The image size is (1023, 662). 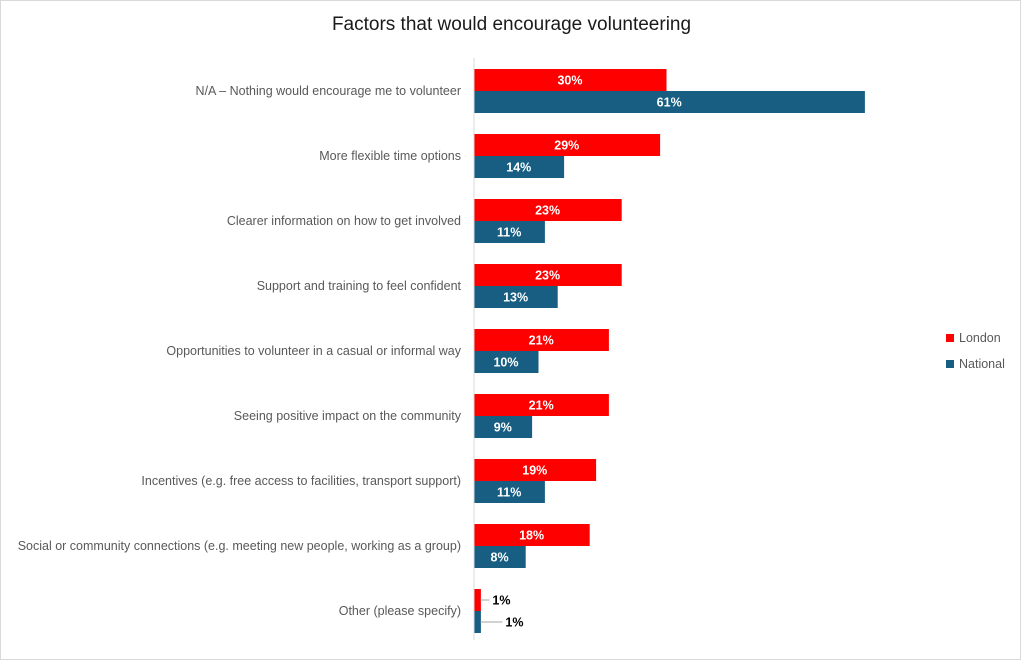 I want to click on legend-label-national: National, so click(x=982, y=364).